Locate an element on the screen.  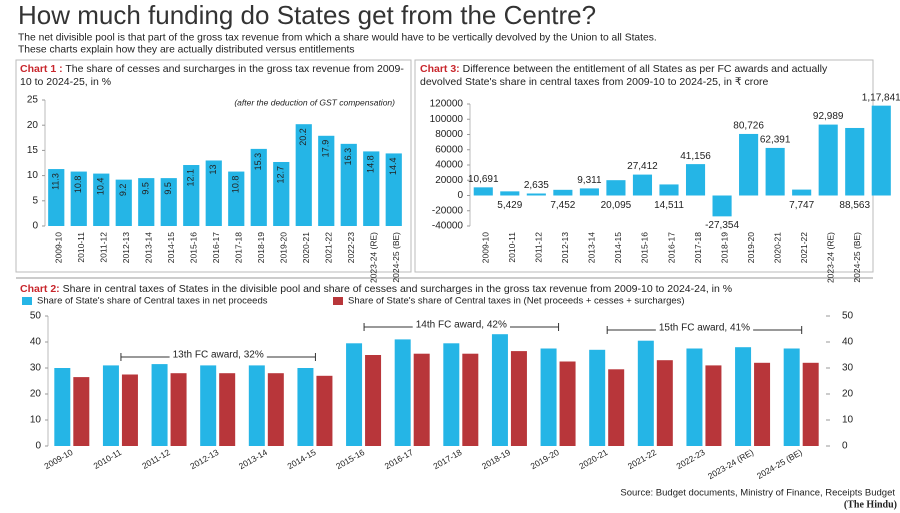
x-tick-label: 2017-18 is located at coordinates (239, 247).